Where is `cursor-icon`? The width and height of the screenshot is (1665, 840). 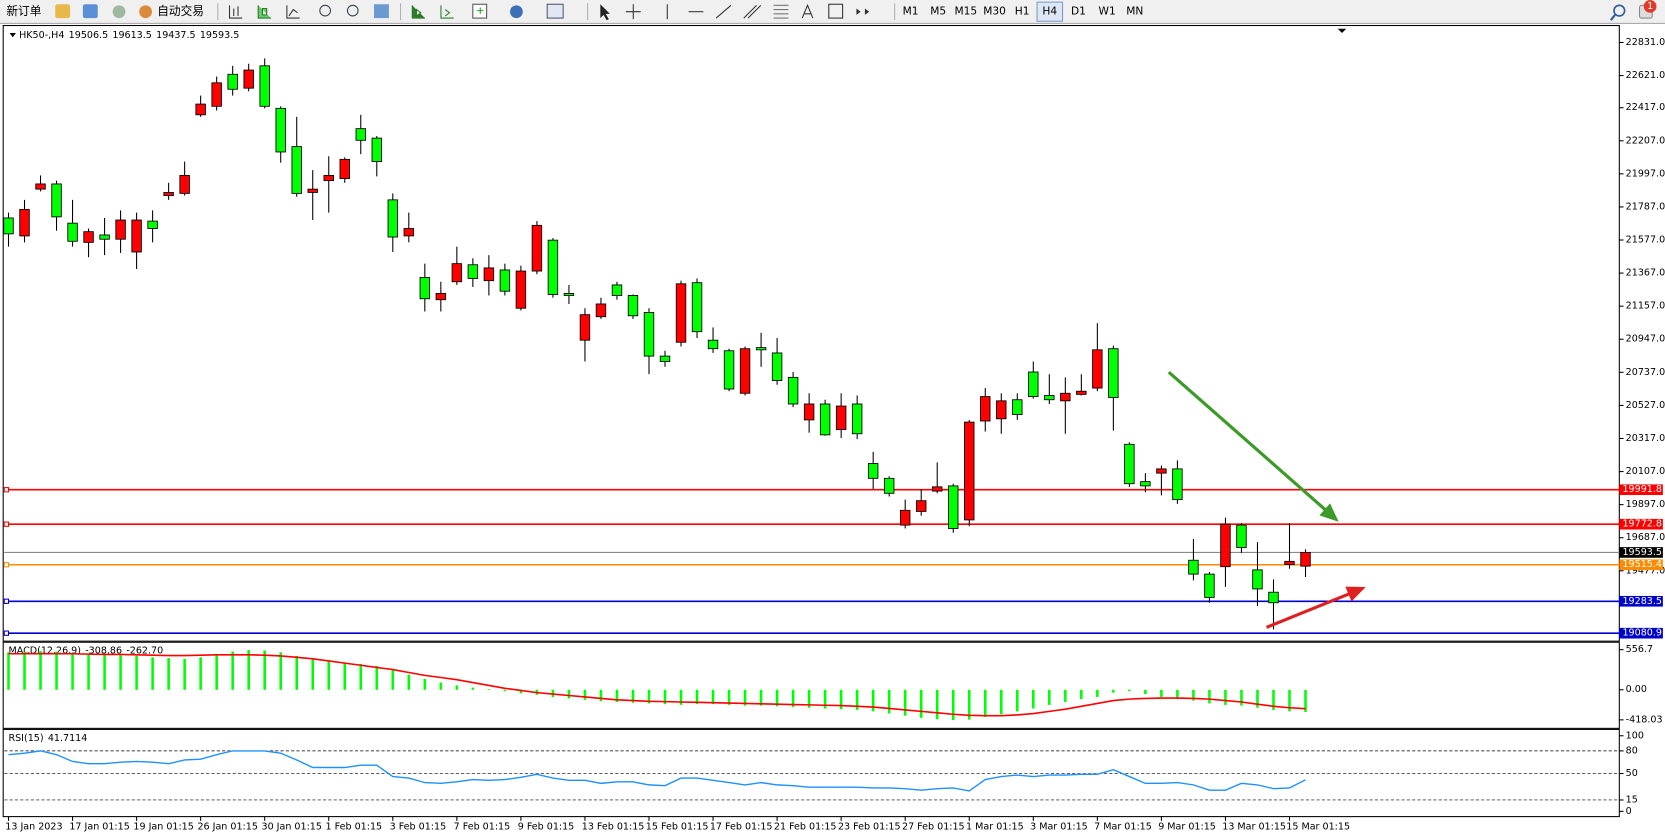 cursor-icon is located at coordinates (605, 12).